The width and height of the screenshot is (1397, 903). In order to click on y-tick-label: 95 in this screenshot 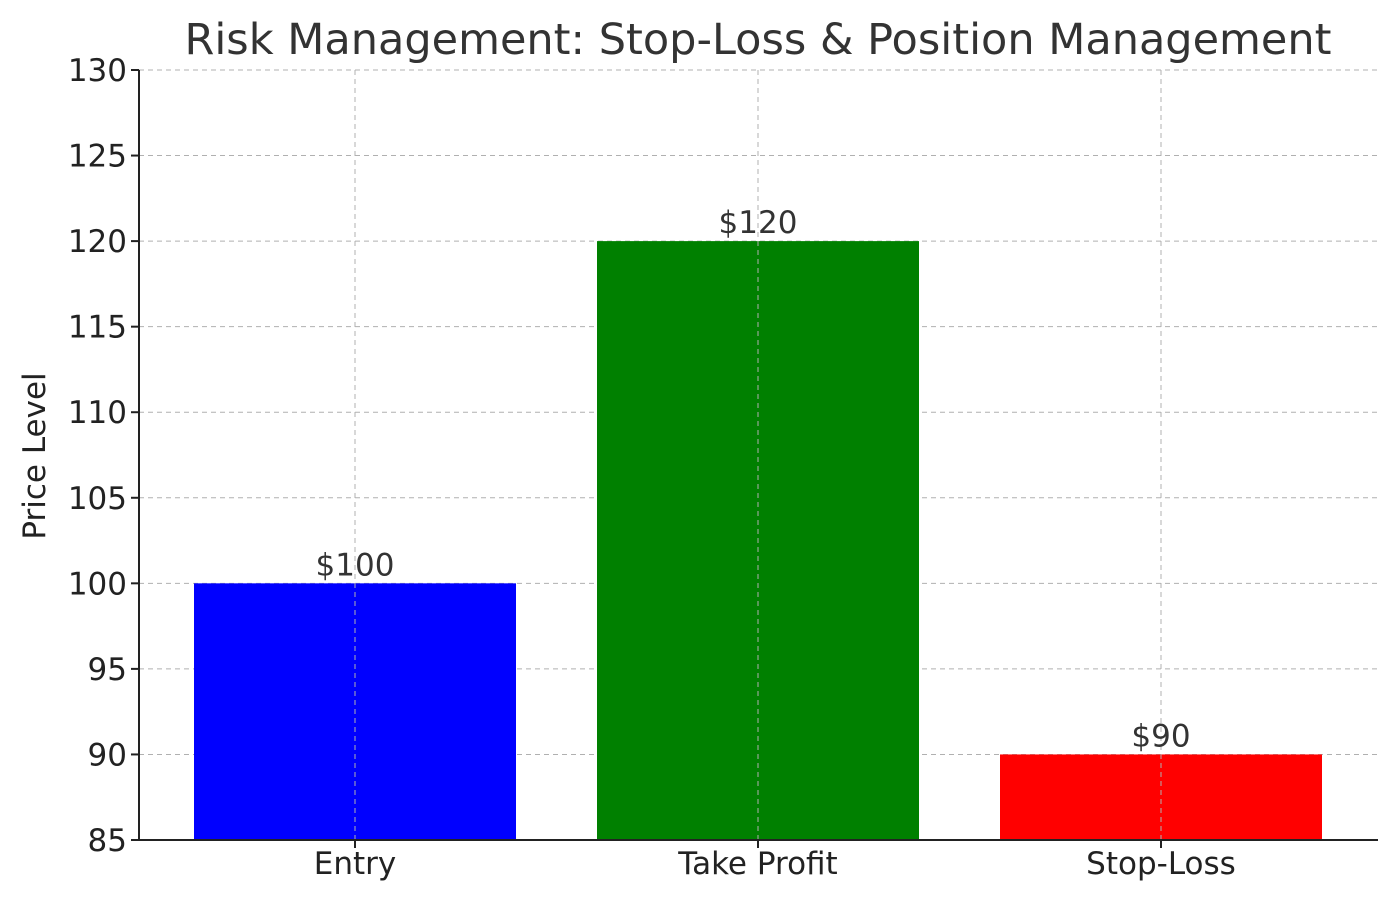, I will do `click(107, 670)`.